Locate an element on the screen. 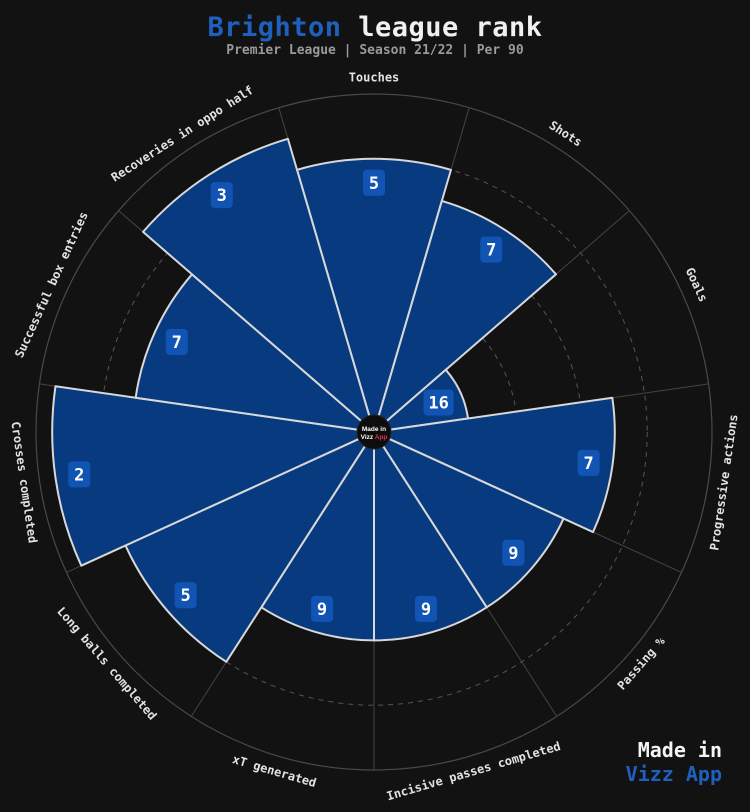 The width and height of the screenshot is (750, 812). value-label: 16 is located at coordinates (438, 404).